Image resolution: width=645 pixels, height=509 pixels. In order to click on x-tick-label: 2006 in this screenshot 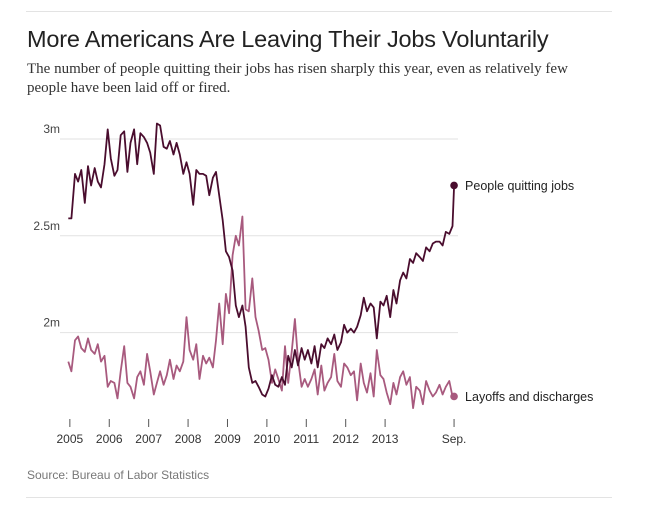, I will do `click(109, 439)`.